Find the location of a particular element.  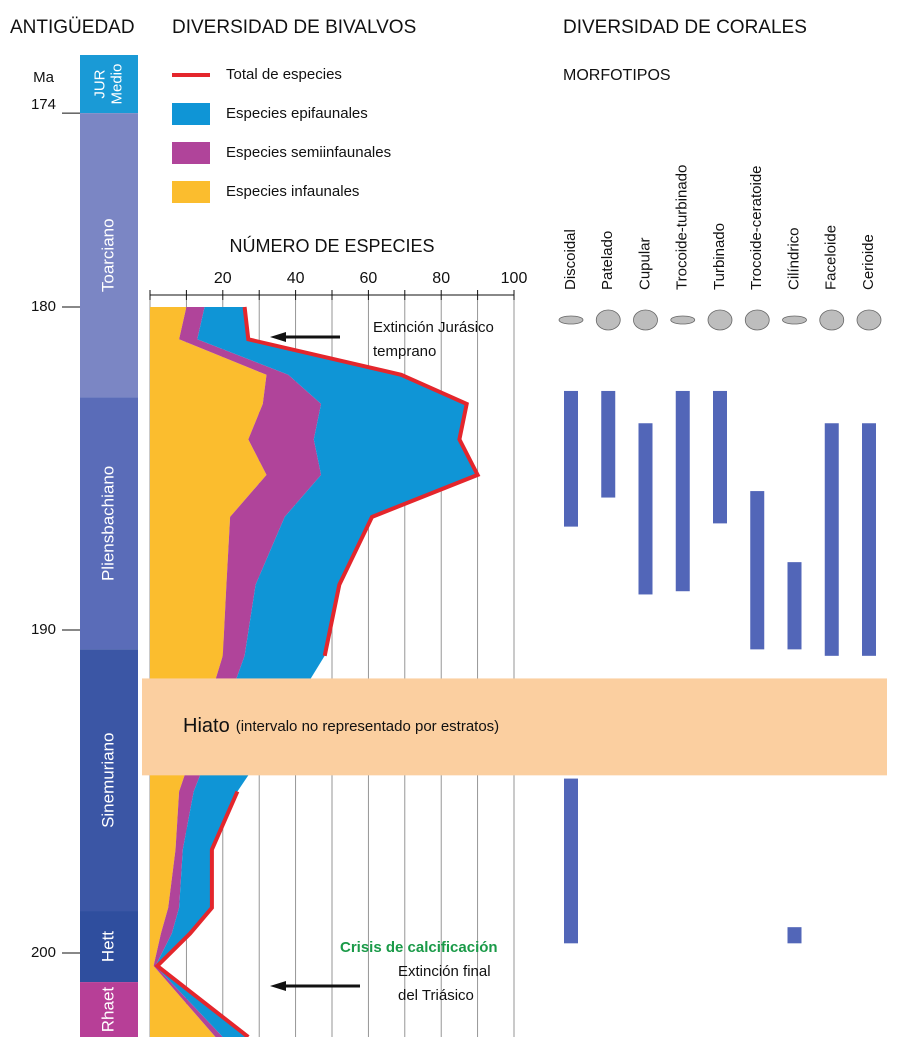

morphotype-label: Discoidal is located at coordinates (570, 259).